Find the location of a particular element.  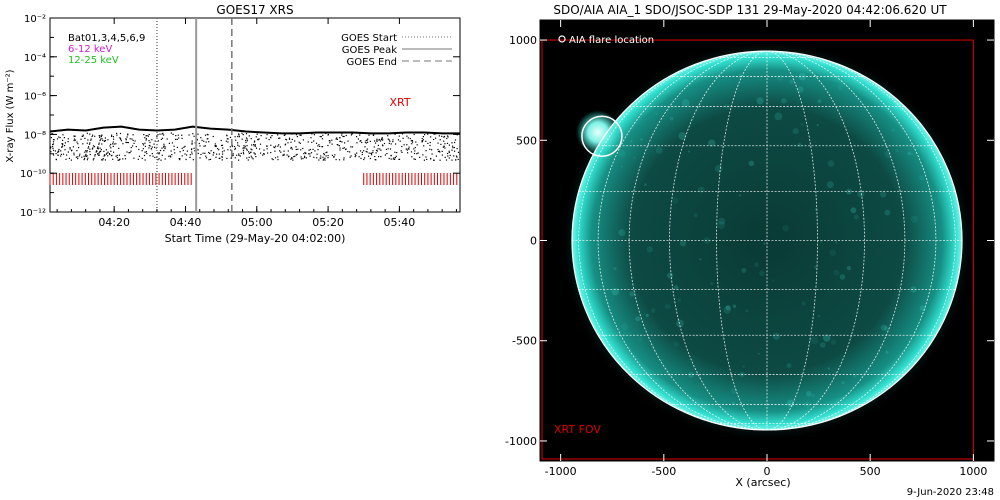

aia-x-tick-label: -500 is located at coordinates (663, 471).